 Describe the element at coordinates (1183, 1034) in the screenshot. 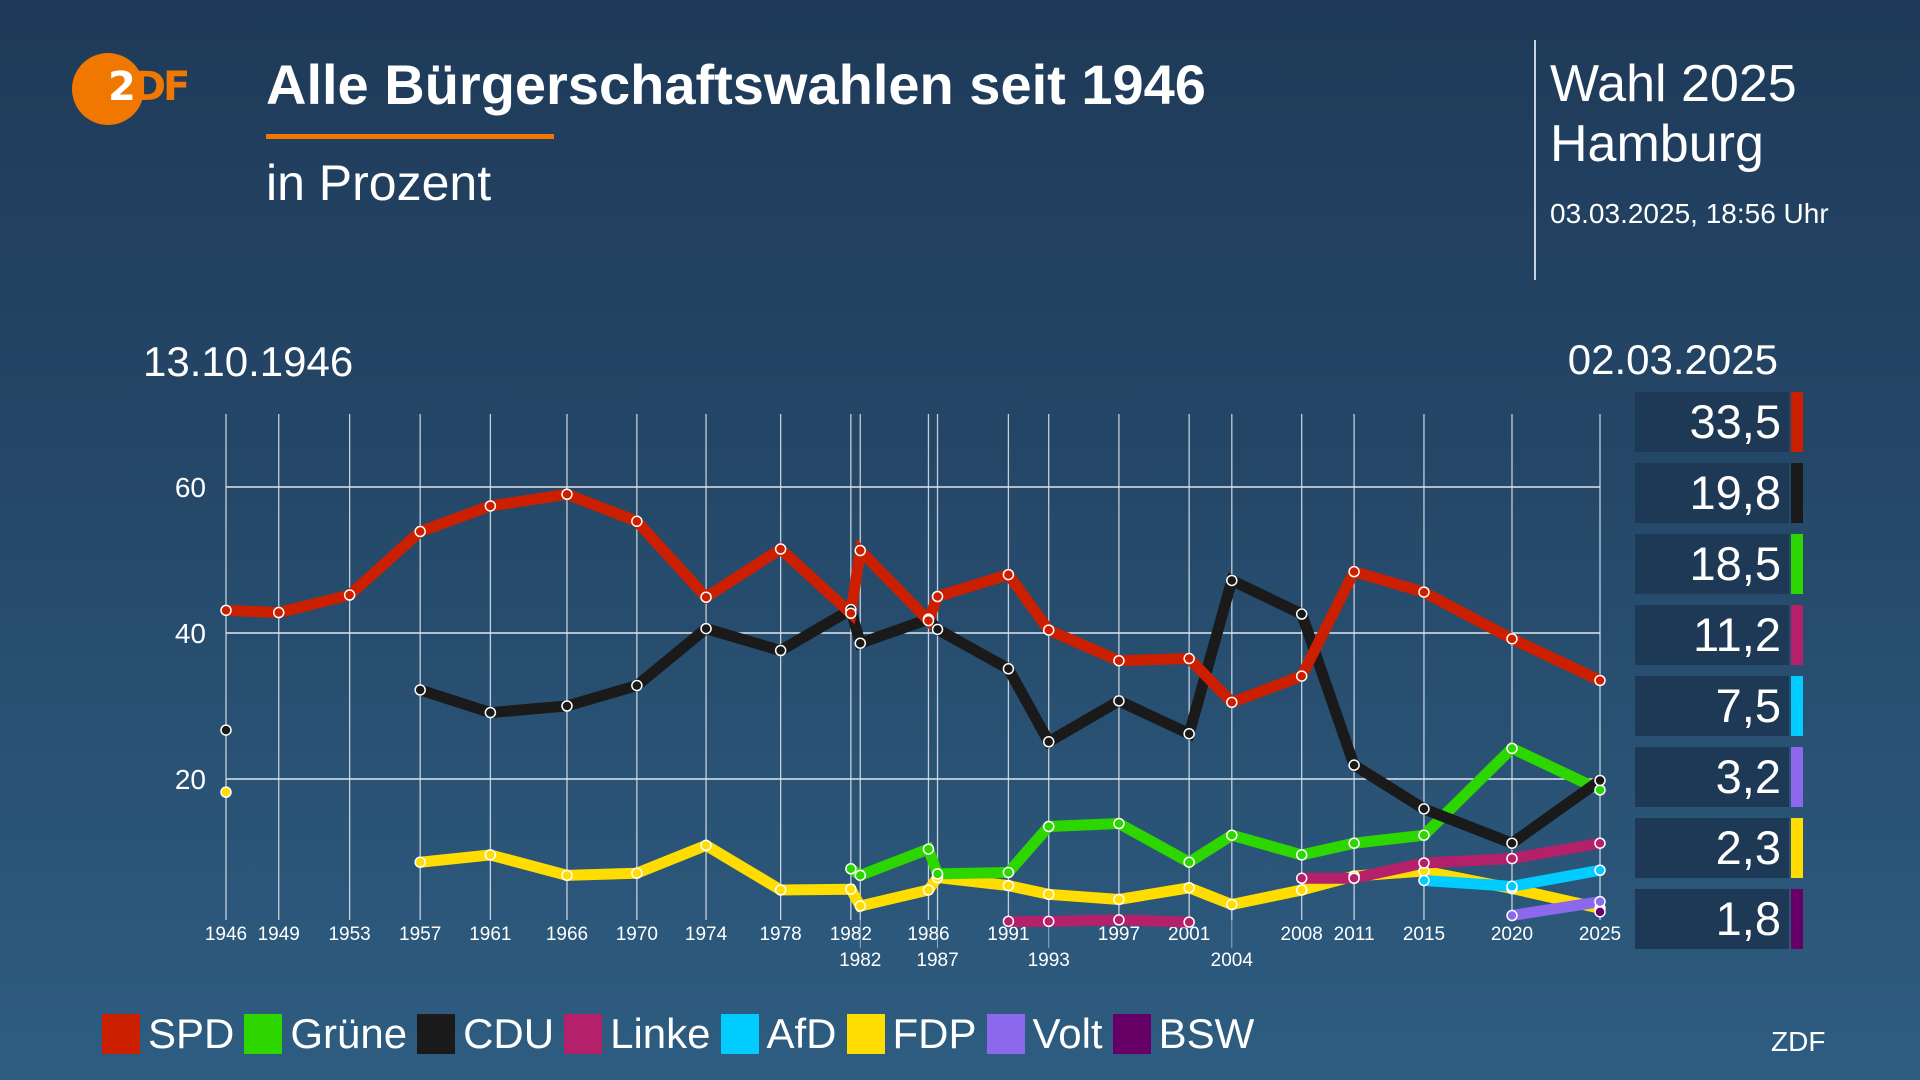

I see `legend-item-bsw: BSW` at that location.